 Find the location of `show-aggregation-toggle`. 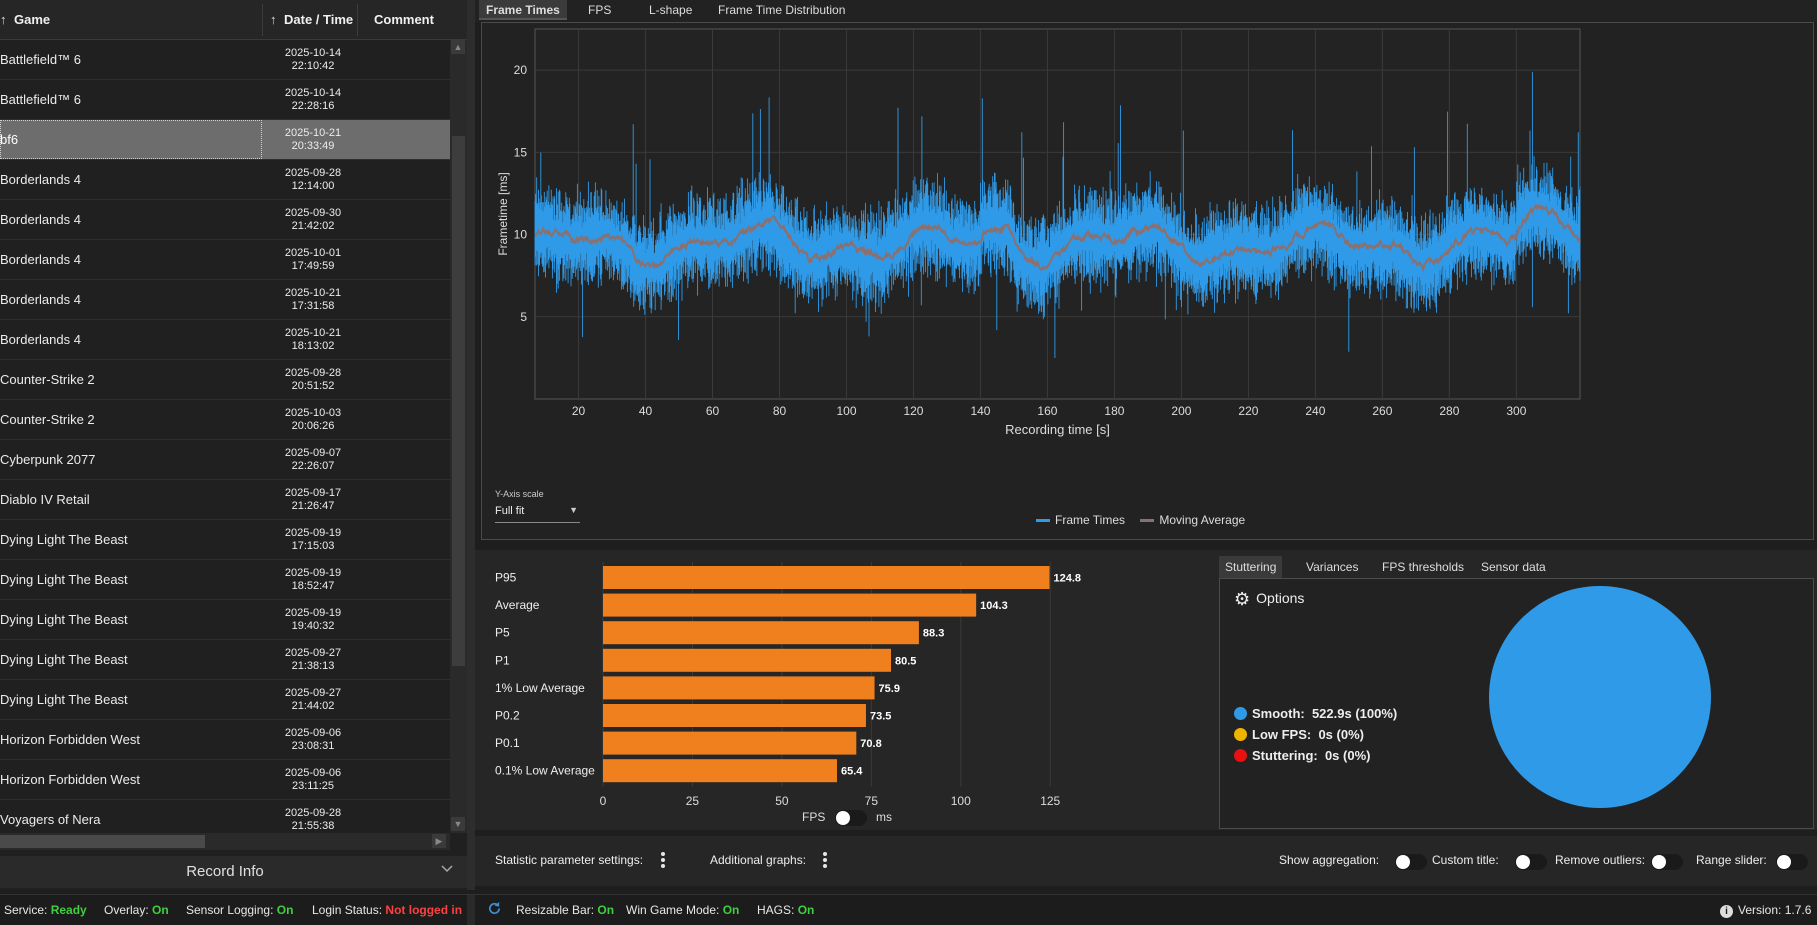

show-aggregation-toggle is located at coordinates (1411, 861).